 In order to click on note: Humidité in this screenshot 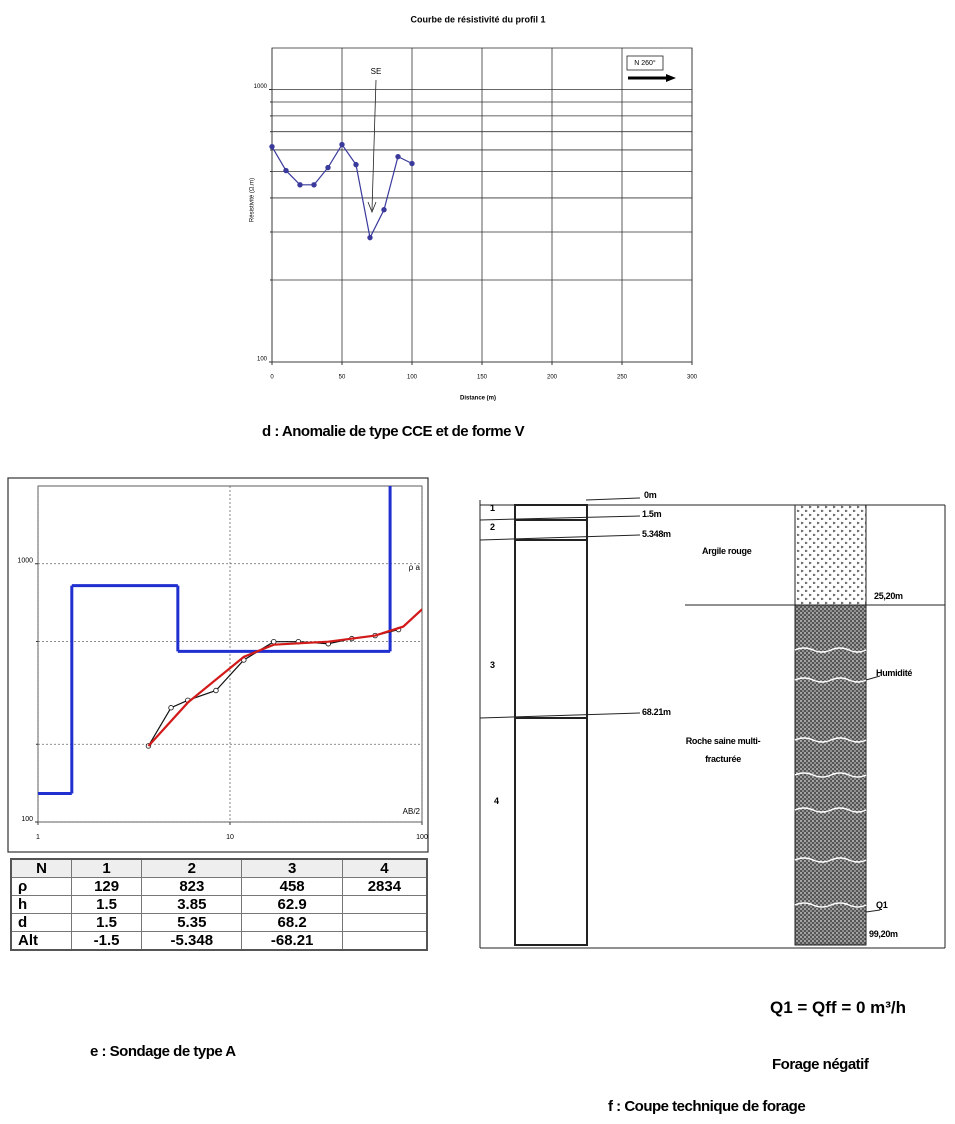, I will do `click(894, 673)`.